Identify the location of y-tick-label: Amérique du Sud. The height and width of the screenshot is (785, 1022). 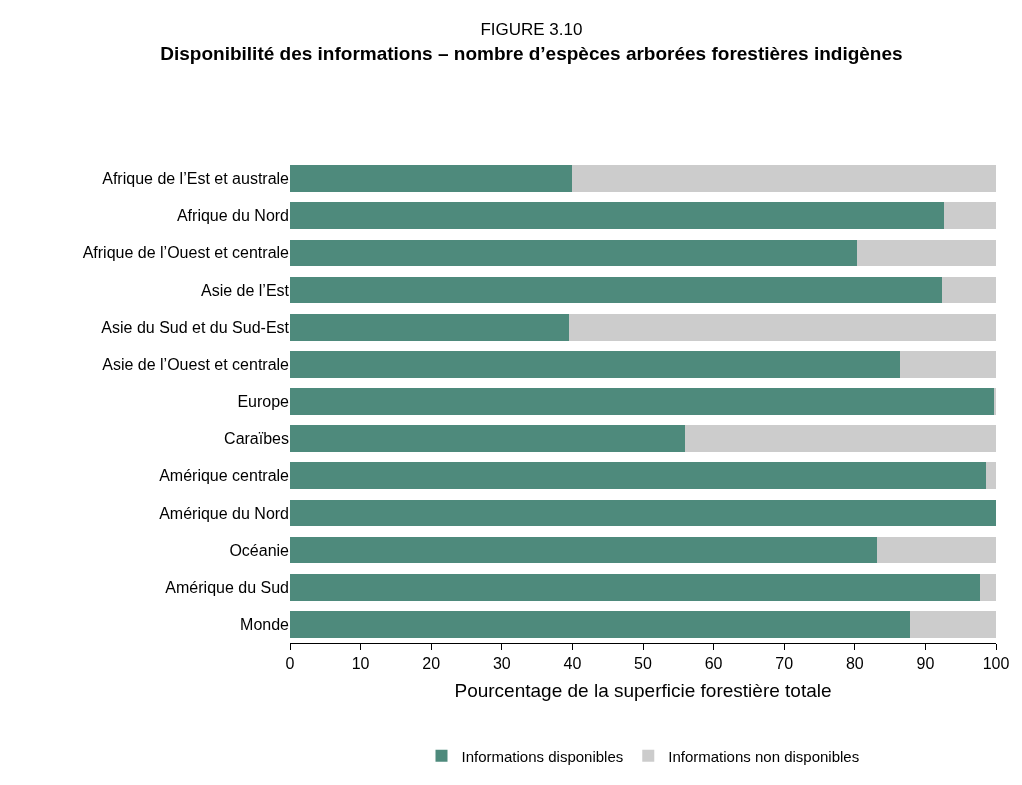
(227, 587).